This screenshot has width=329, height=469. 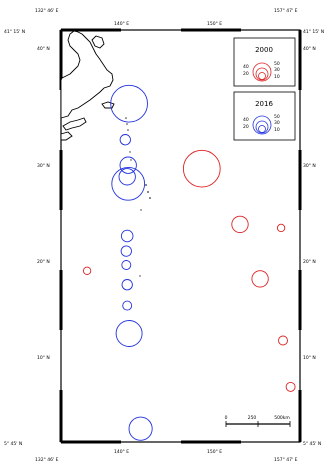 I want to click on legend-year-2016: 2016, so click(x=264, y=104).